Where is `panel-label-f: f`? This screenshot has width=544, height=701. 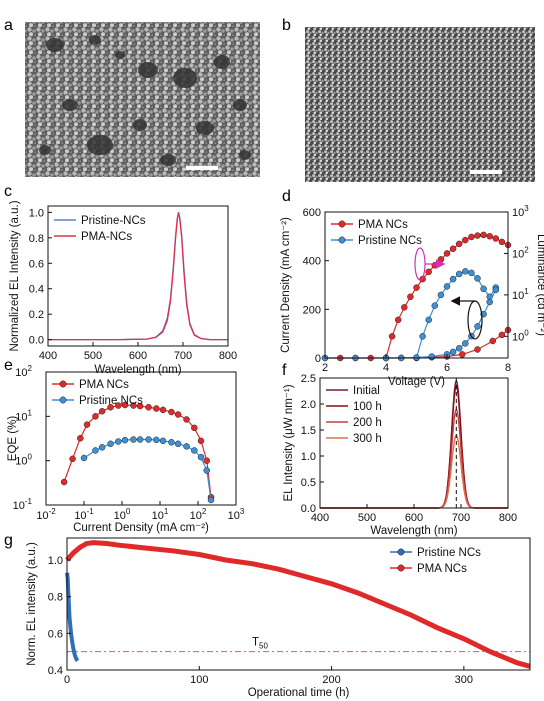 panel-label-f: f is located at coordinates (284, 370).